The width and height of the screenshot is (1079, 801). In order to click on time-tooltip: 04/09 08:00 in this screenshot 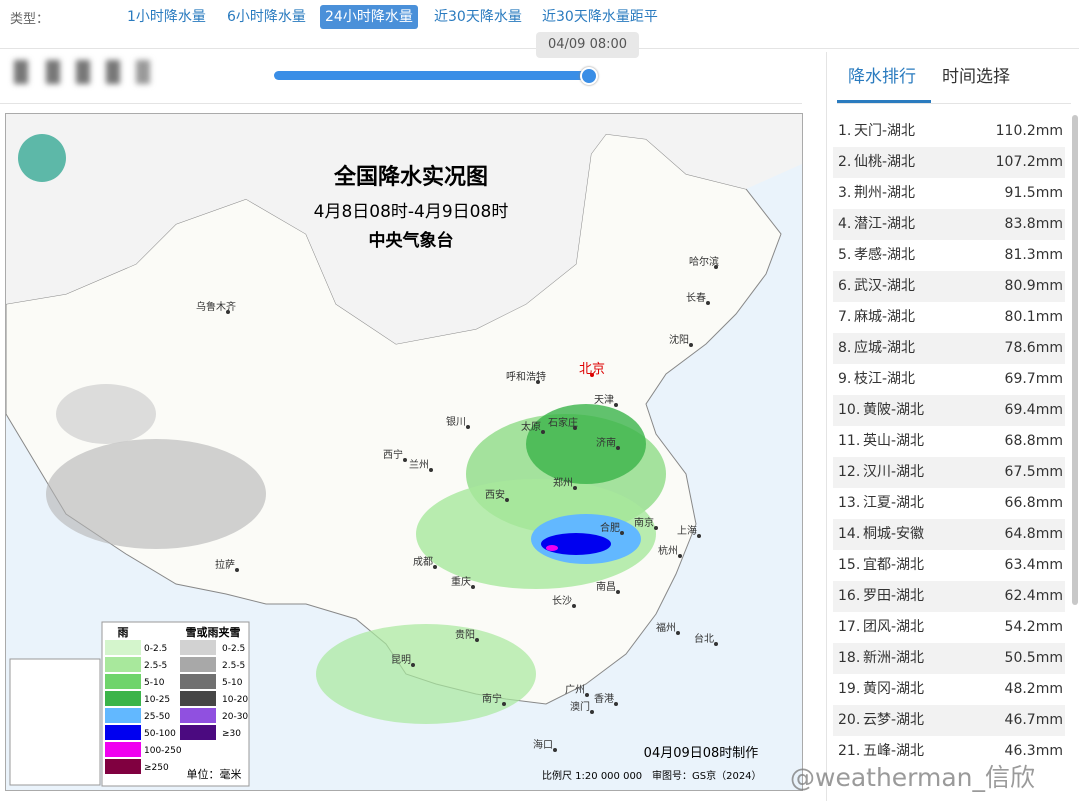, I will do `click(587, 45)`.